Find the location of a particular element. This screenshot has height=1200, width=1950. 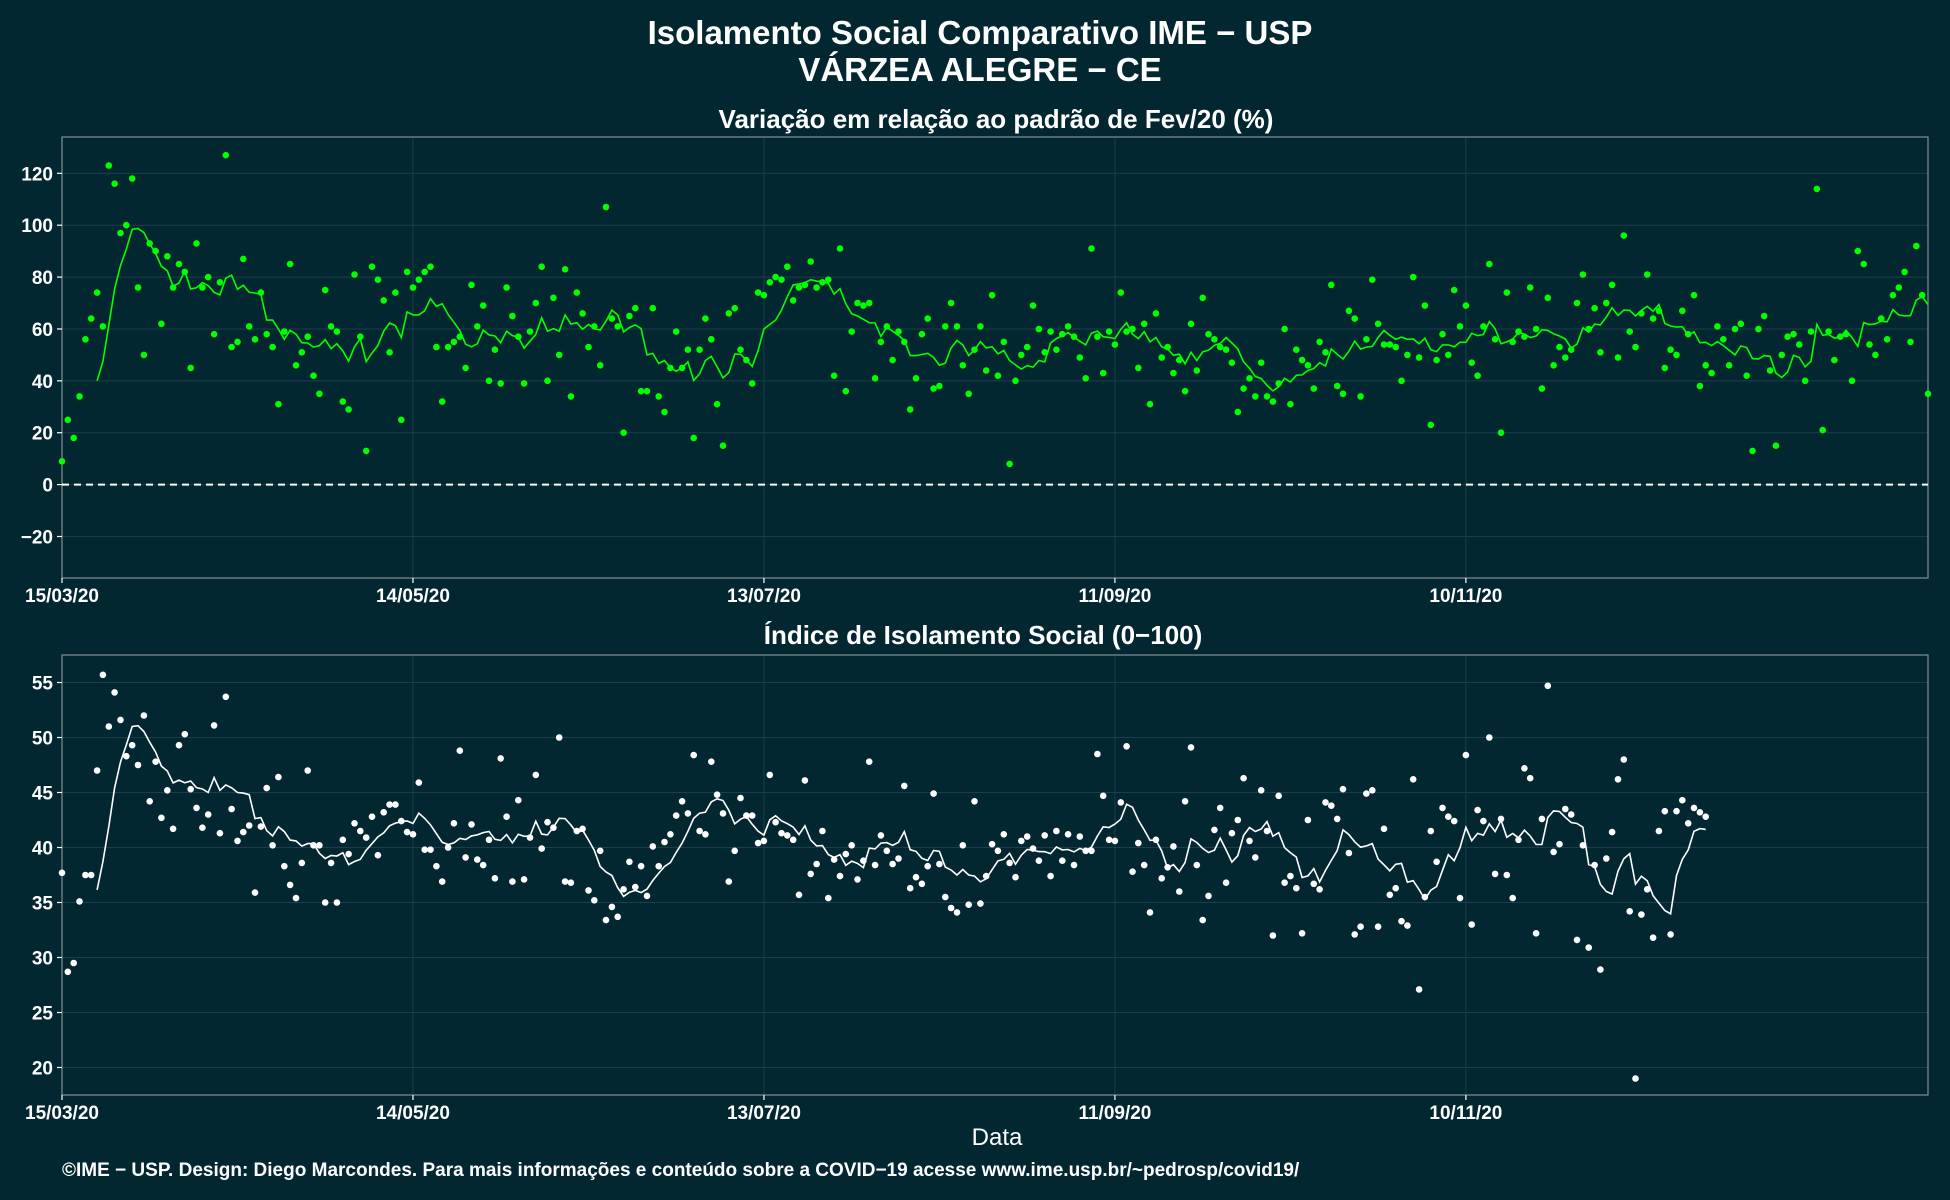

p1-ytick-label-0: −20 is located at coordinates (37, 537).